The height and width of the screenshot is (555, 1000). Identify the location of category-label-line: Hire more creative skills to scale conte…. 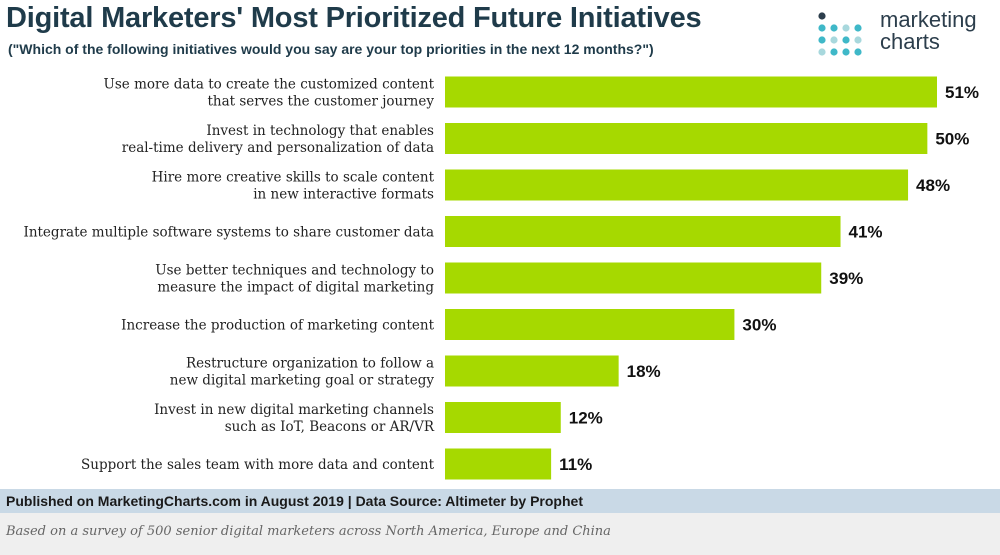
(293, 178).